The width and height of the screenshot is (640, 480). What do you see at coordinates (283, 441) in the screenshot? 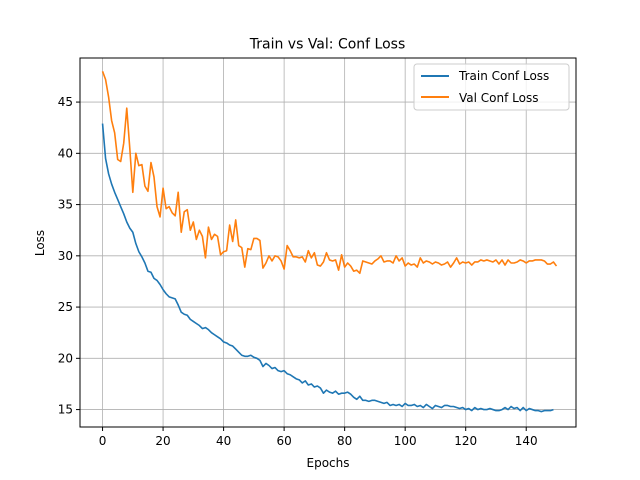
I see `x-tick-label: 60` at bounding box center [283, 441].